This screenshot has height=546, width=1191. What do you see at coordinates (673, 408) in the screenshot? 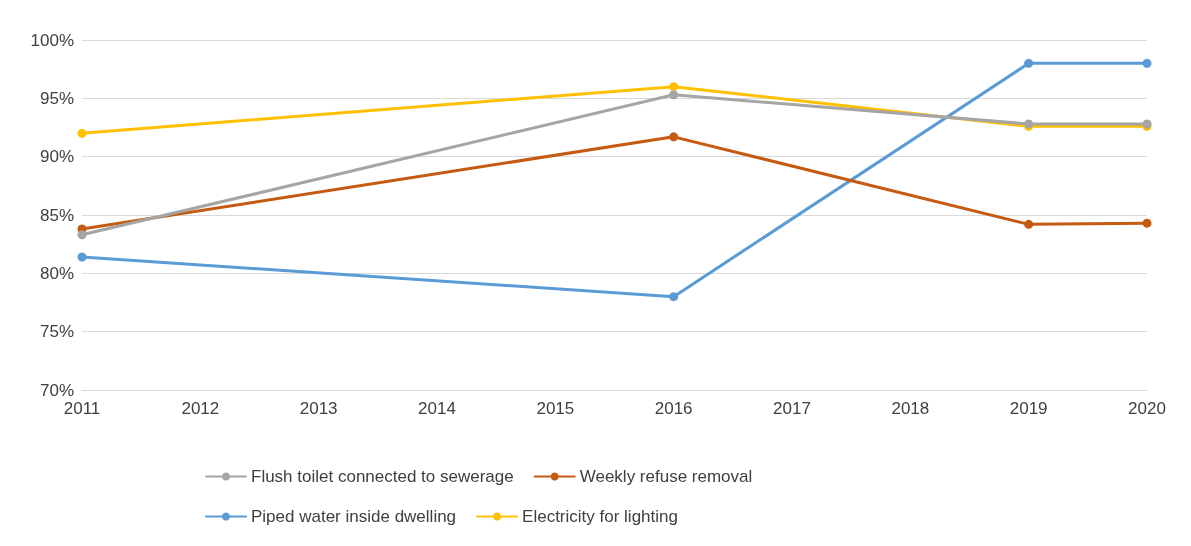
I see `x-tick-label: 2016` at bounding box center [673, 408].